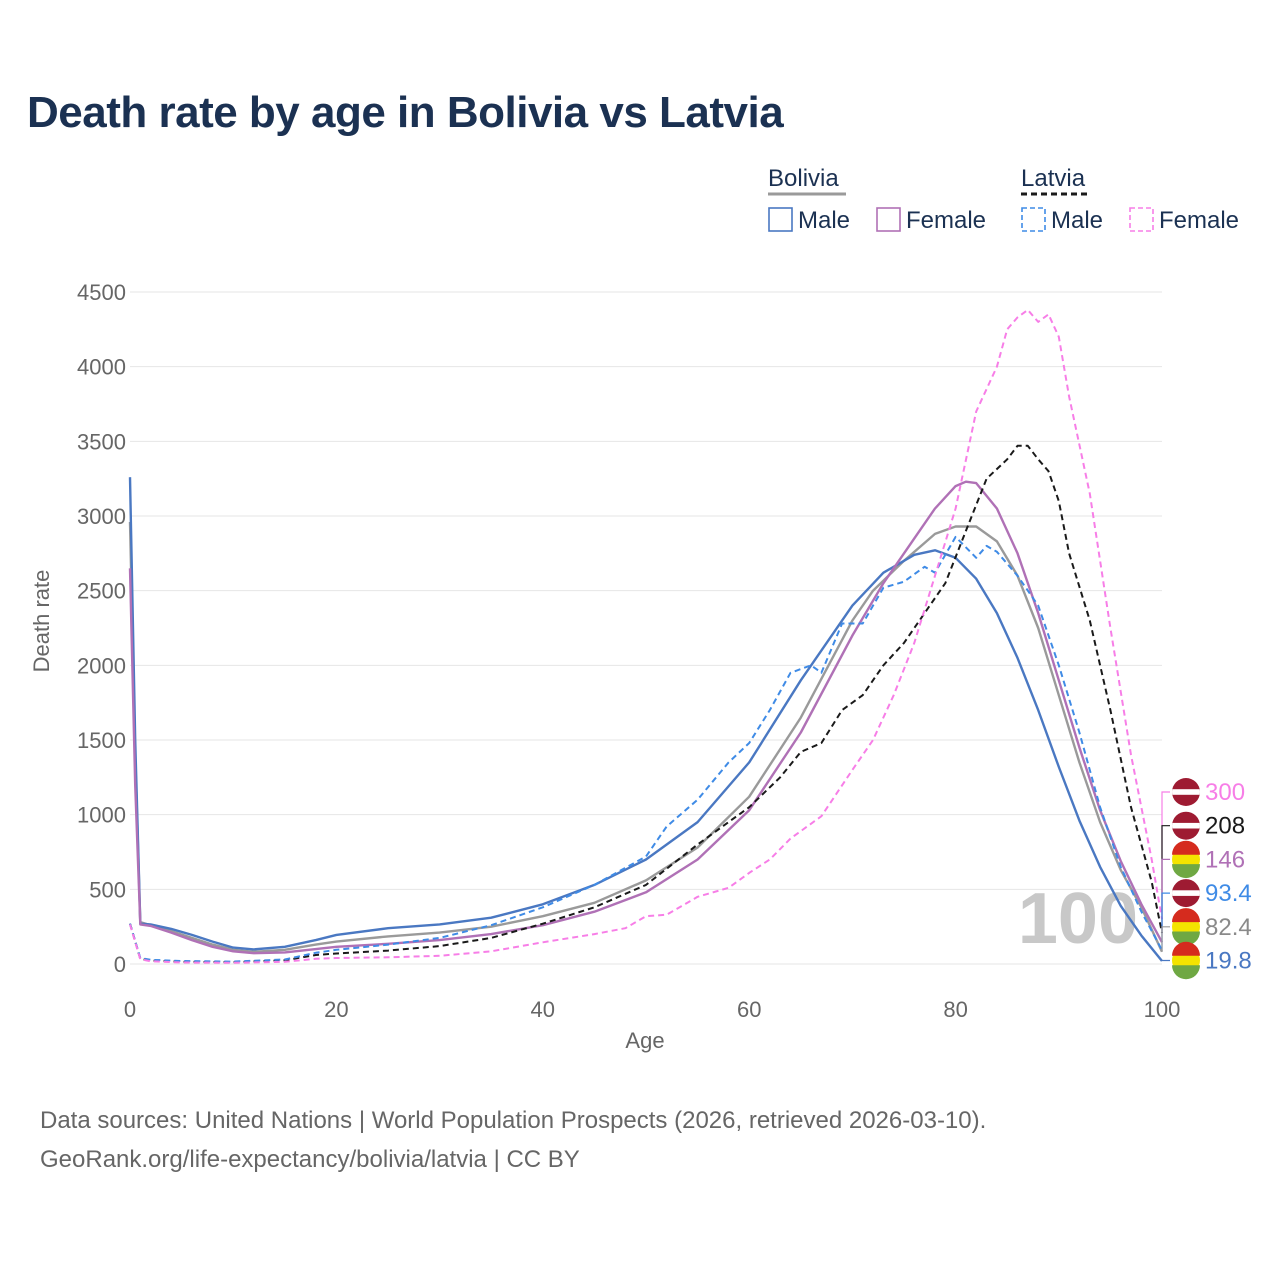  I want to click on legend-group-latvia: Latvia, so click(1053, 178).